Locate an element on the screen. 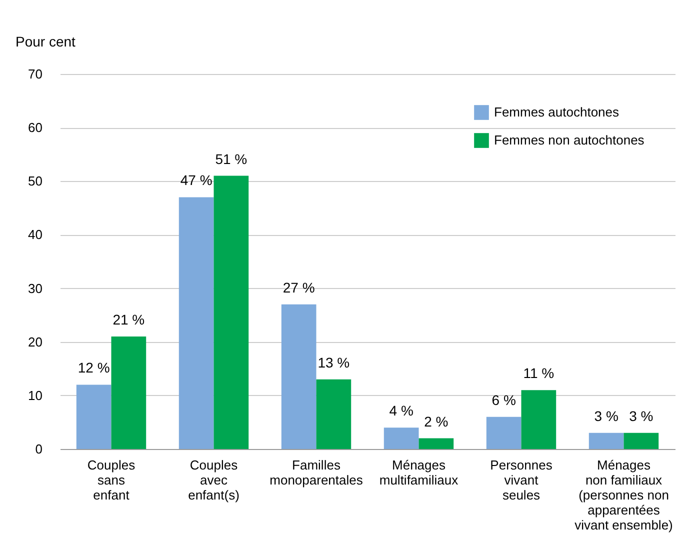 The height and width of the screenshot is (548, 695). data-label: 12 % is located at coordinates (94, 368).